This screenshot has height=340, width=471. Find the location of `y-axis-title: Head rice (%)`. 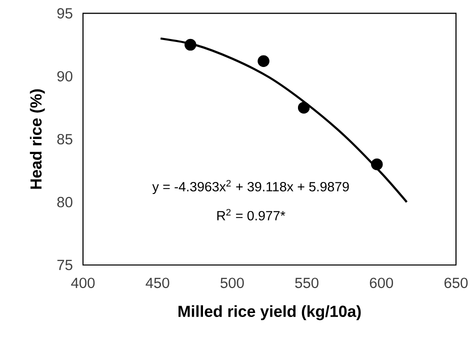

y-axis-title: Head rice (%) is located at coordinates (37, 139).